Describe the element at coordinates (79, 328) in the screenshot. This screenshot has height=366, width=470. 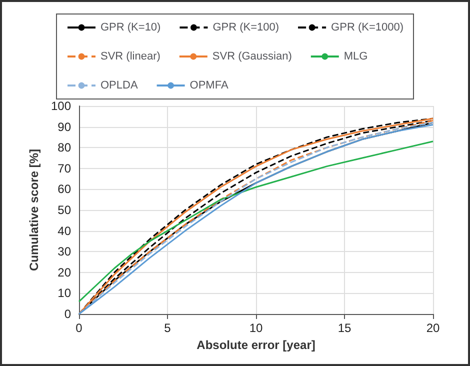
I see `x-tick-label: 0` at that location.